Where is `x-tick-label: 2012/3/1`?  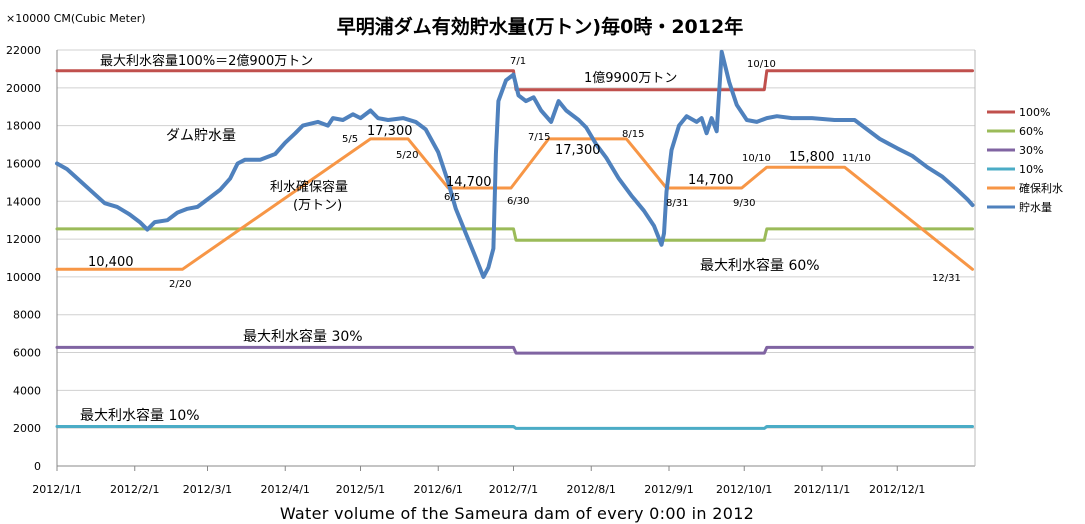 x-tick-label: 2012/3/1 is located at coordinates (207, 489).